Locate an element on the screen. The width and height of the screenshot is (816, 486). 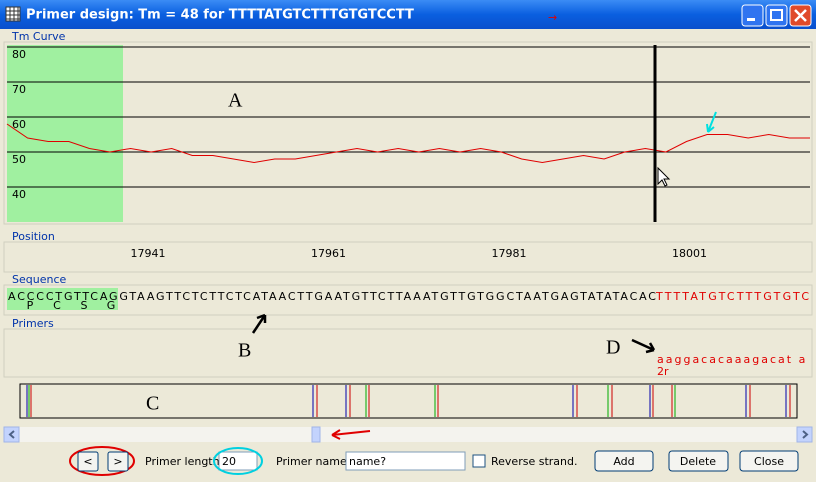
name-input is located at coordinates (405, 461).